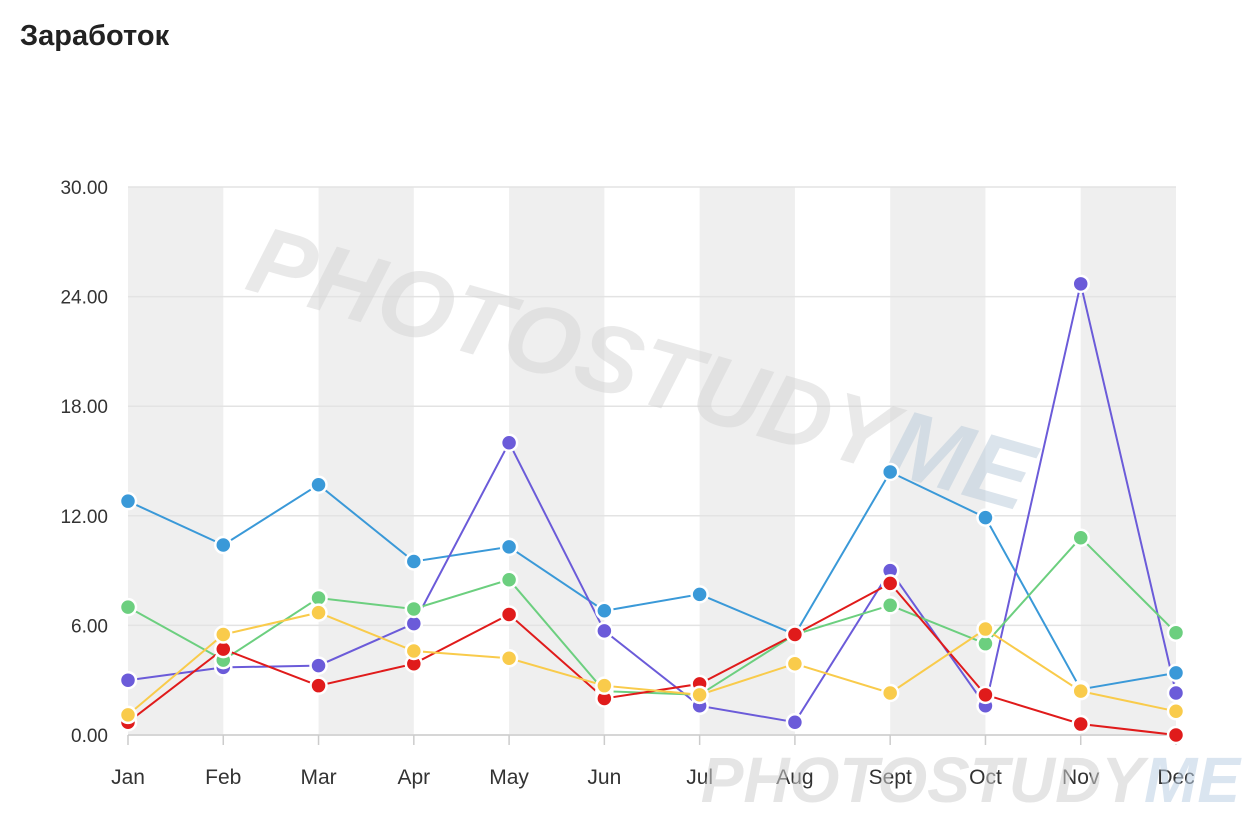  Describe the element at coordinates (95, 36) in the screenshot. I see `chart-title: Заработок` at that location.